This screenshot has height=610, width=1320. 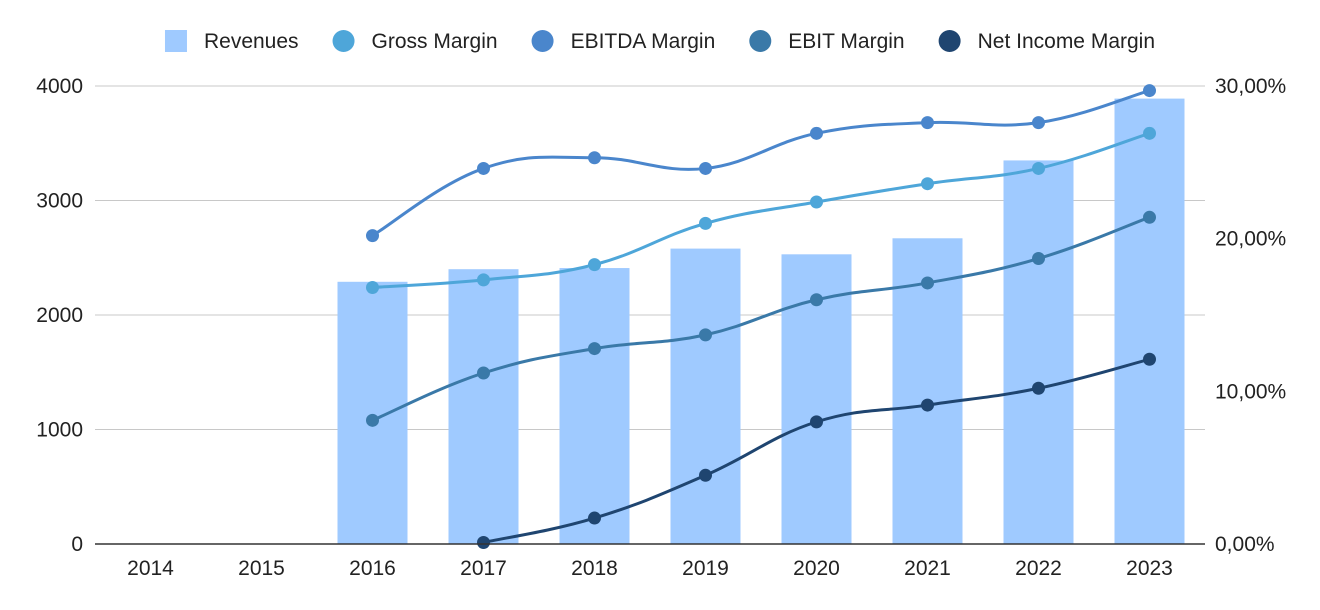 What do you see at coordinates (1245, 544) in the screenshot?
I see `y-right-tick-label: 0,00%` at bounding box center [1245, 544].